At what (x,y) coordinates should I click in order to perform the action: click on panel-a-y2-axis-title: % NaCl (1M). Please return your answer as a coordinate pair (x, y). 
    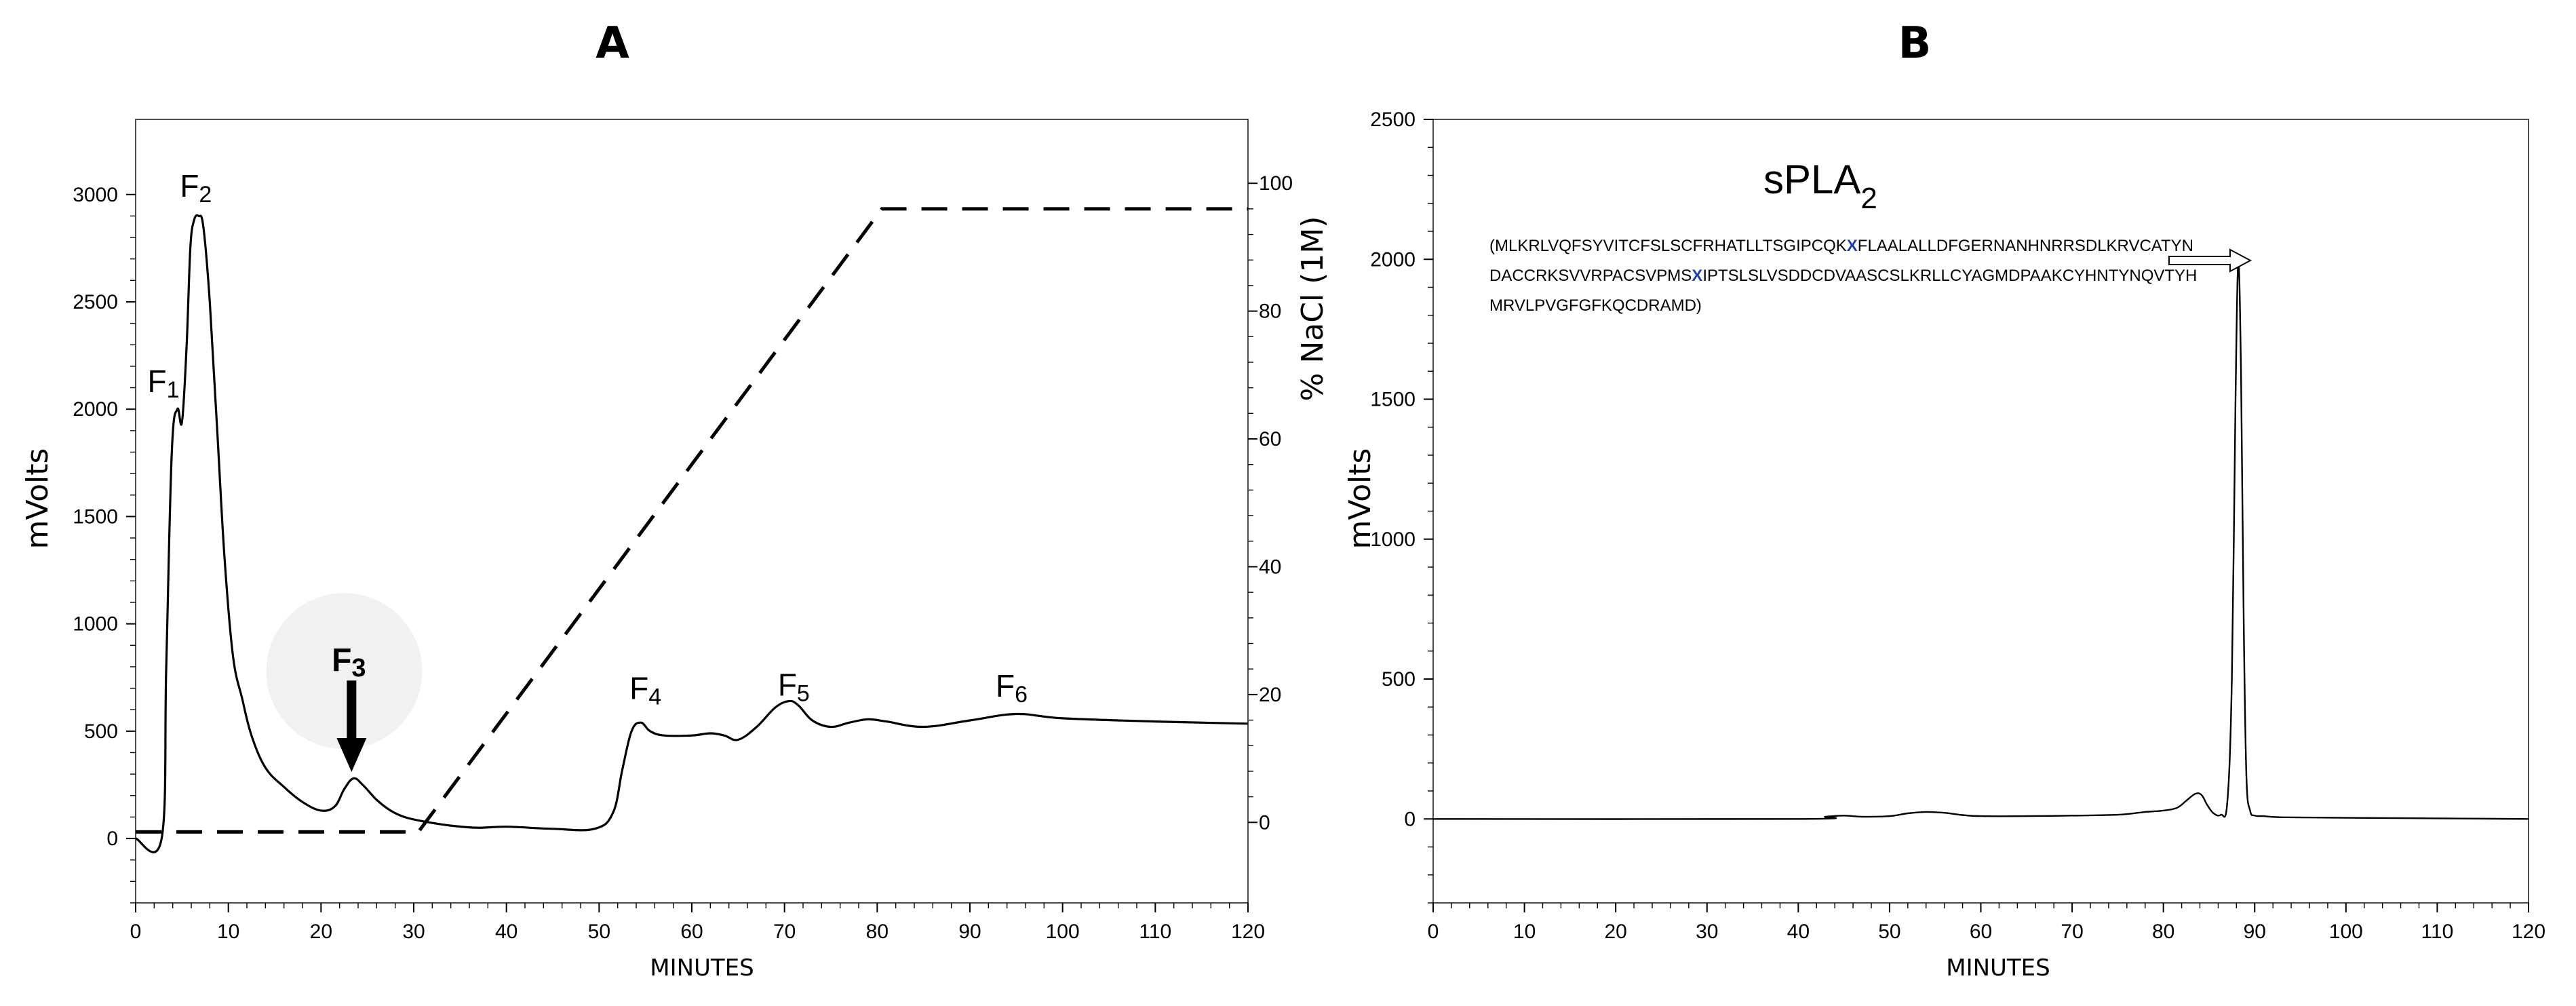
    Looking at the image, I should click on (1312, 309).